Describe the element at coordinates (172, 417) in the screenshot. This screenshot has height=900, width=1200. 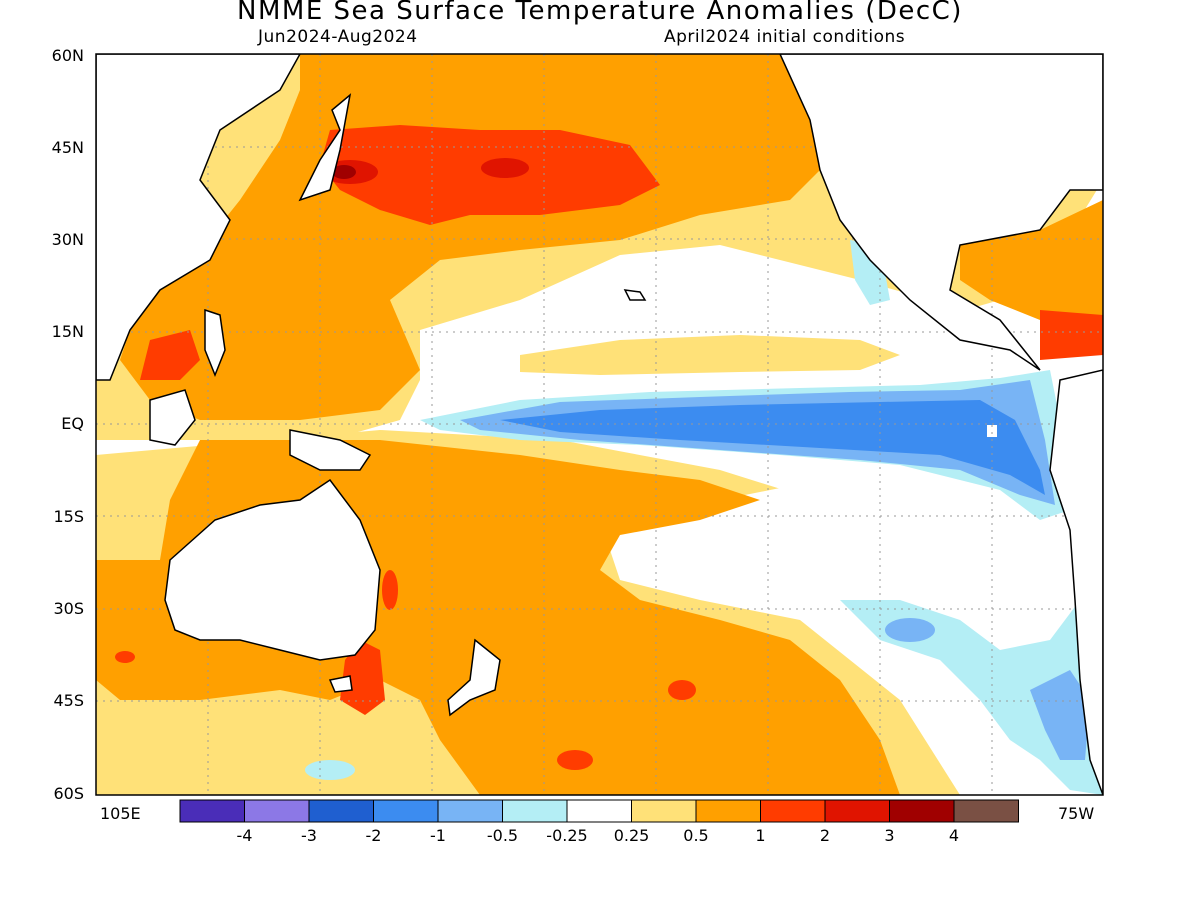
I see `borneo-land` at that location.